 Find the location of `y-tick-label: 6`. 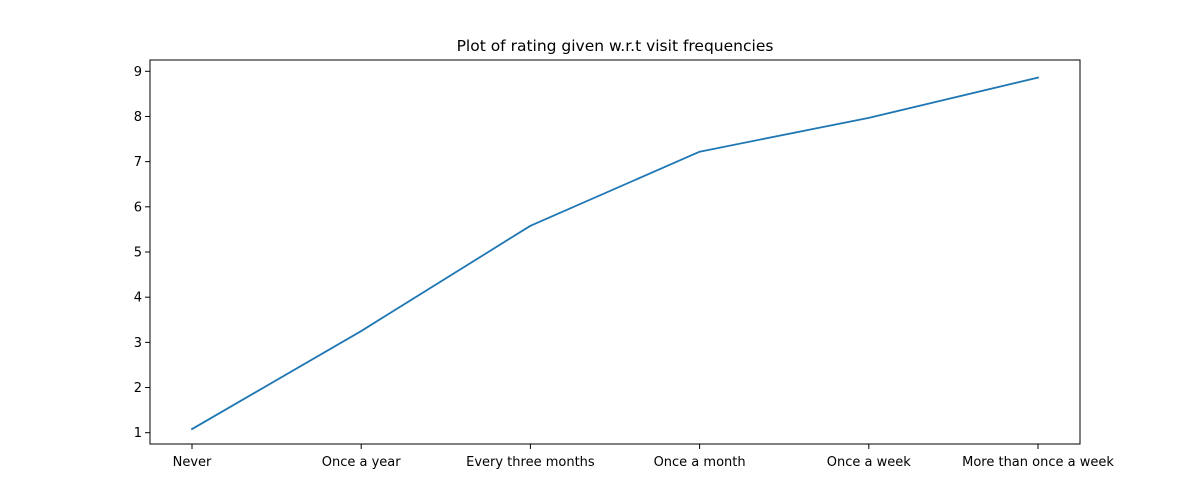

y-tick-label: 6 is located at coordinates (138, 207).